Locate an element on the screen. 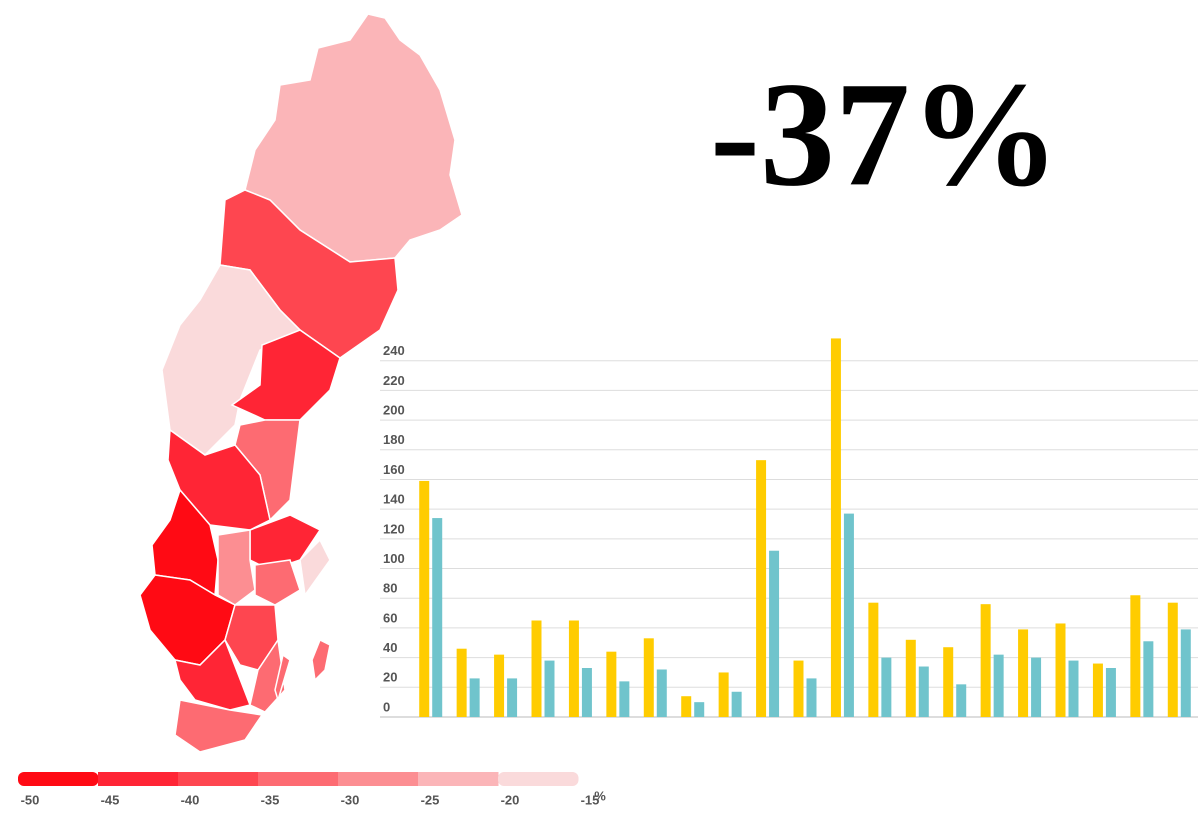 The width and height of the screenshot is (1200, 826). legend-label: -45 is located at coordinates (110, 799).